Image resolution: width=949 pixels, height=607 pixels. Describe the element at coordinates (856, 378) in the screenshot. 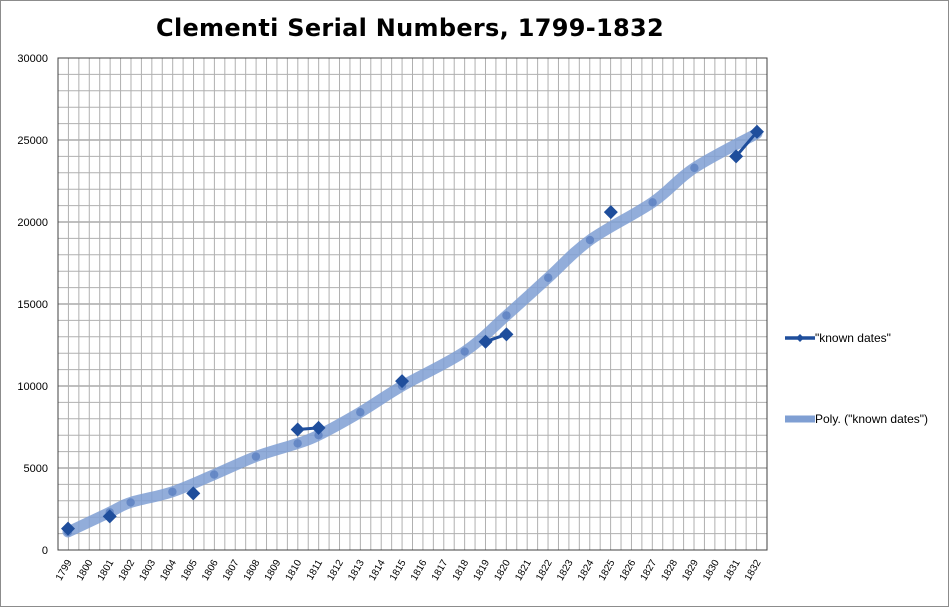

I see `legend: "known dates" Poly. ("known dates")` at that location.